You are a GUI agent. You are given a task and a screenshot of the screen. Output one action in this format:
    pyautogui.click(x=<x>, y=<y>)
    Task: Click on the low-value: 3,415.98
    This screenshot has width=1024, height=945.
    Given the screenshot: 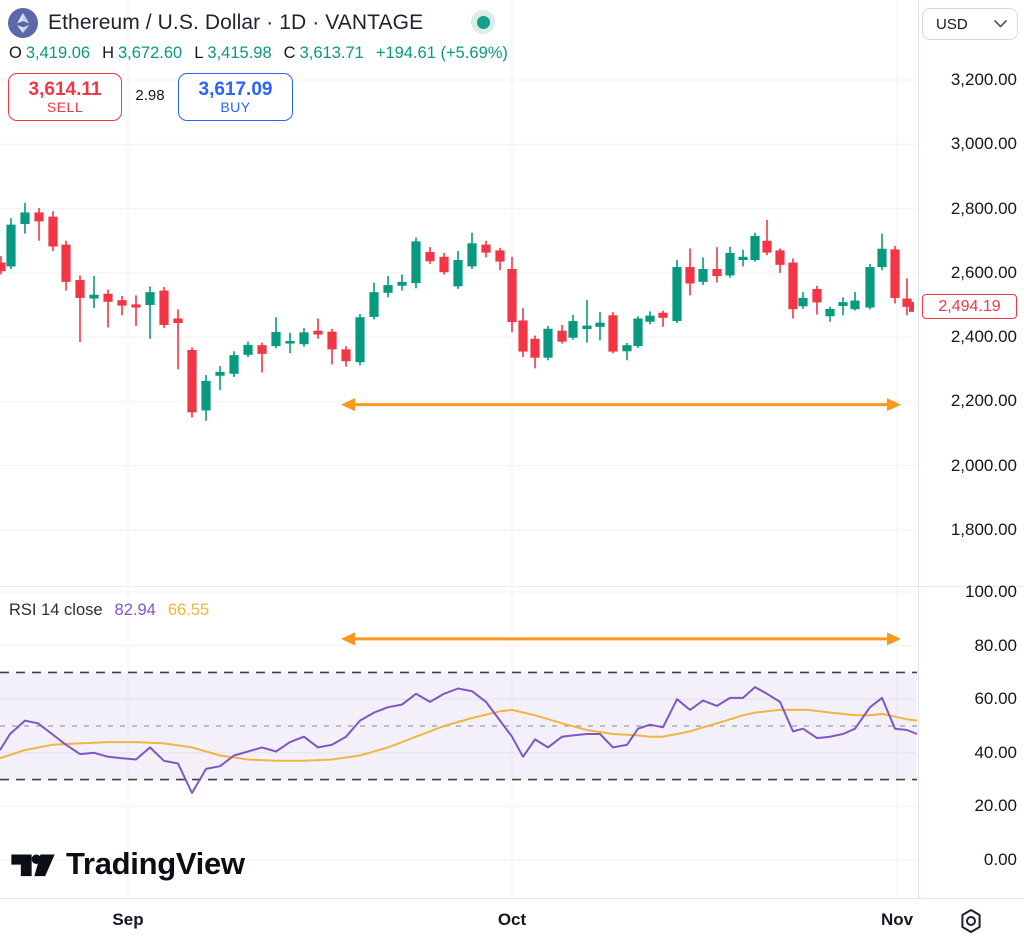 What is the action you would take?
    pyautogui.click(x=239, y=53)
    